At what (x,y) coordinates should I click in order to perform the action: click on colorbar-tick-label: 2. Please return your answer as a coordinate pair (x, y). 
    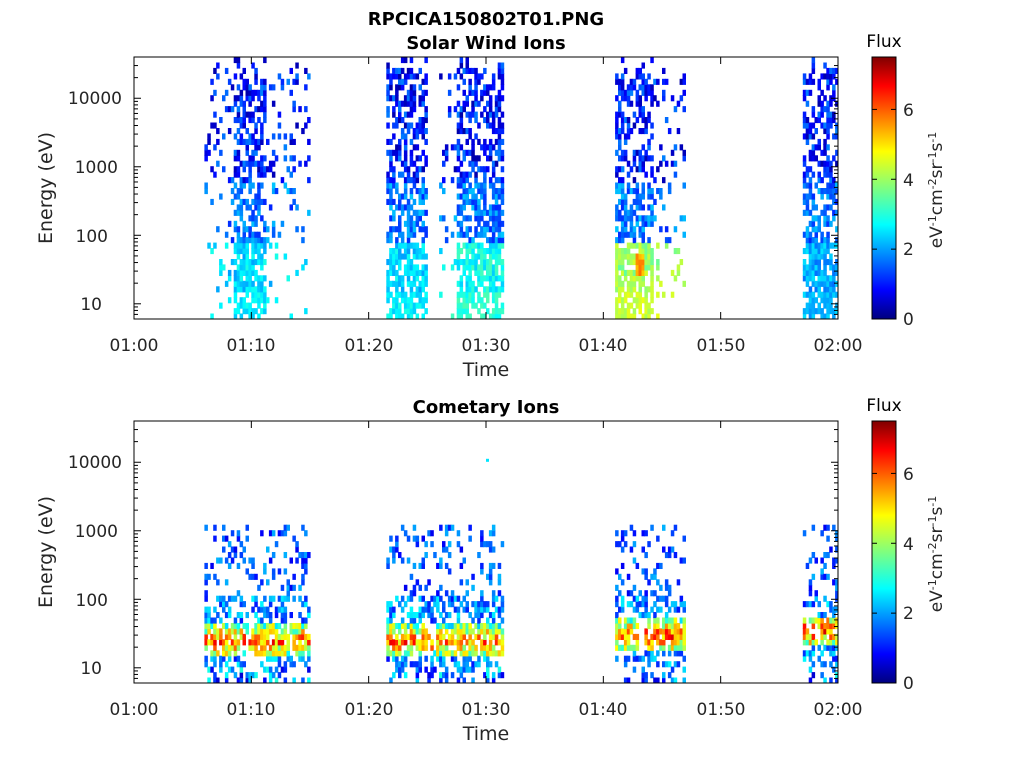
    Looking at the image, I should click on (908, 614).